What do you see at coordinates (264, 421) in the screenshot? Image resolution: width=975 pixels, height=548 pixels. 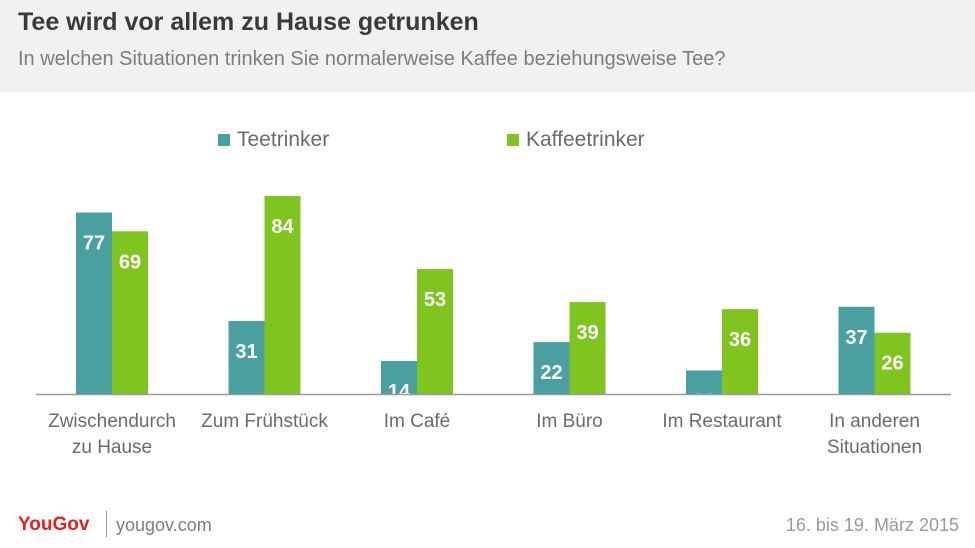 I see `category-label-1: Zum Frühstück` at bounding box center [264, 421].